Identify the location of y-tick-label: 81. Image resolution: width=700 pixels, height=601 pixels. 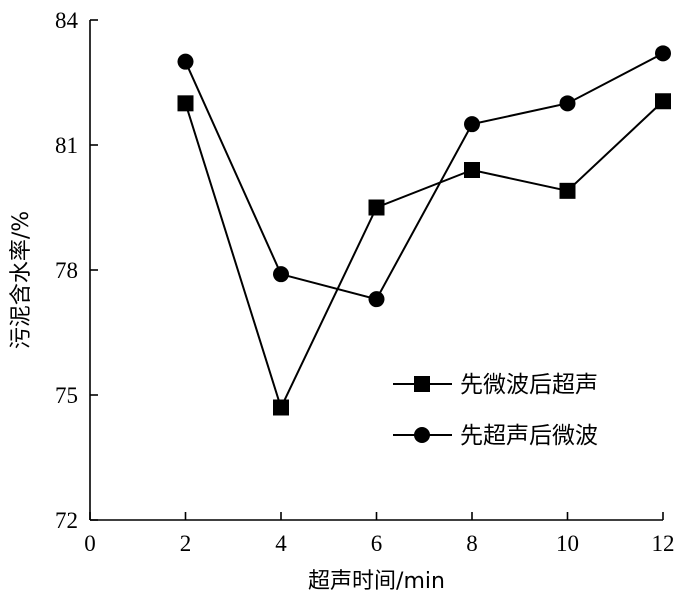
(66, 145).